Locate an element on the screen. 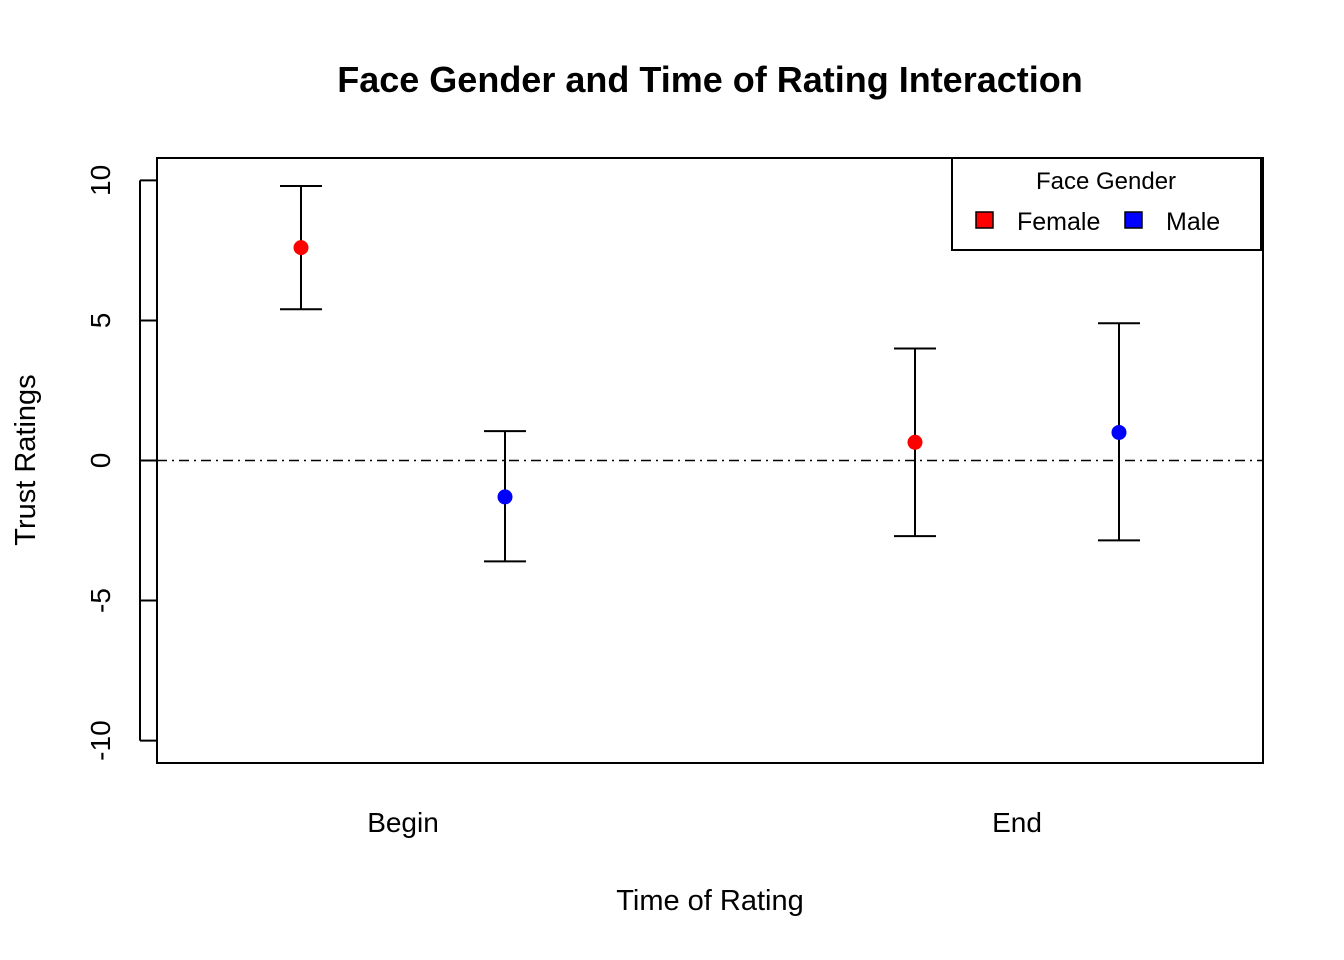 This screenshot has width=1344, height=960. y-axis-label: Trust Ratings is located at coordinates (26, 459).